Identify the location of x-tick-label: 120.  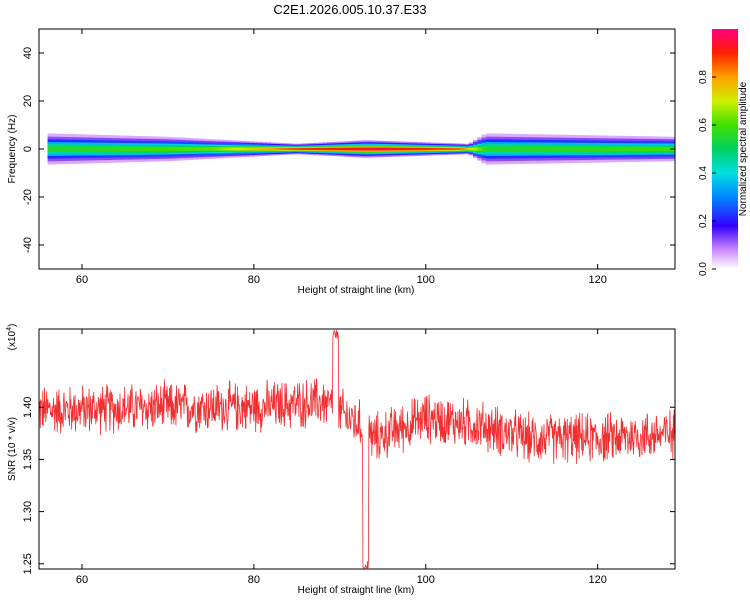
(597, 580).